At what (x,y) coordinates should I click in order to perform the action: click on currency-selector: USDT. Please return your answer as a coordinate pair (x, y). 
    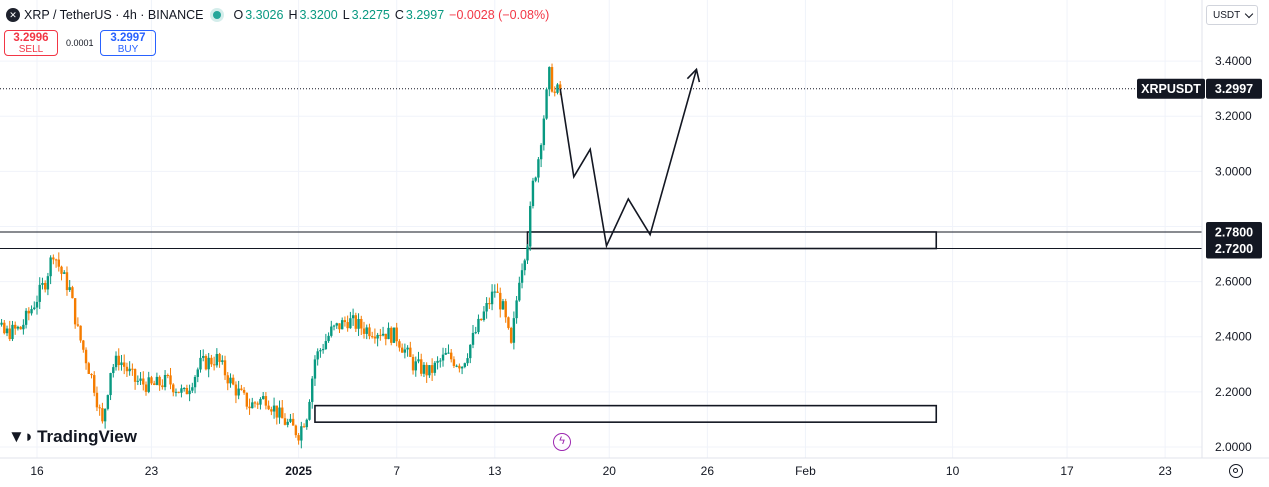
    Looking at the image, I should click on (1232, 15).